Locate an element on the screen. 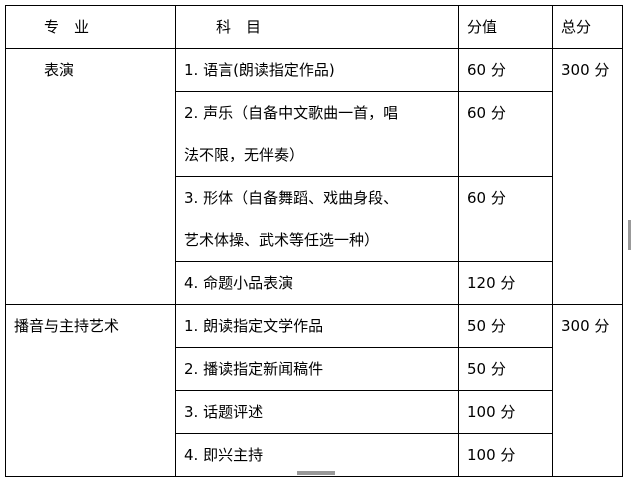 This screenshot has height=477, width=632. table-row: 4. 命题小品表演 120 分 is located at coordinates (314, 283).